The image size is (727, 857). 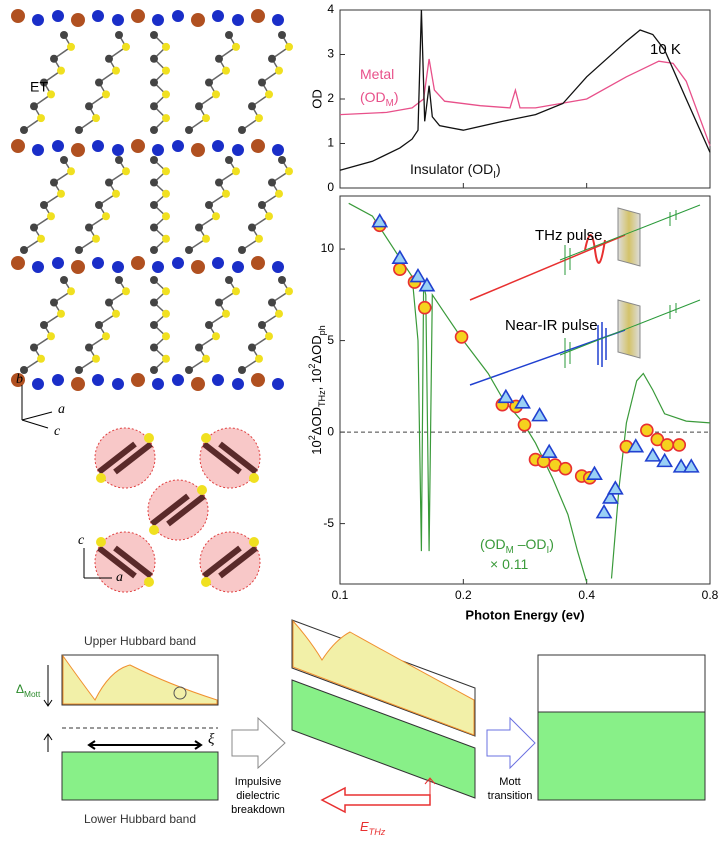 What do you see at coordinates (710, 595) in the screenshot?
I see `x-tick-label: 0.8` at bounding box center [710, 595].